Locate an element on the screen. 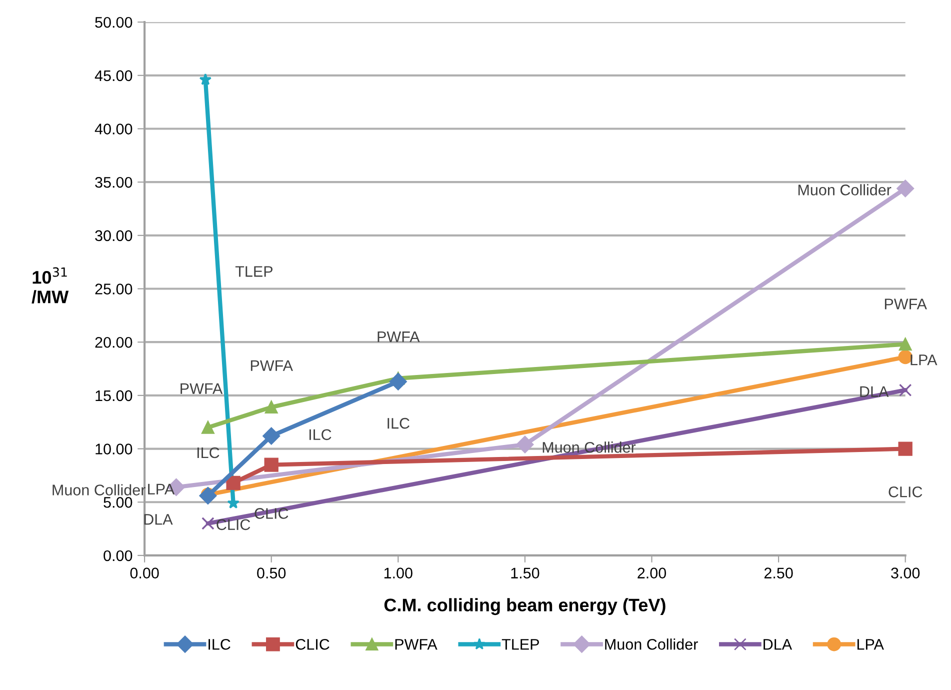 The height and width of the screenshot is (690, 951). x-tick-label: 1.50 is located at coordinates (525, 573).